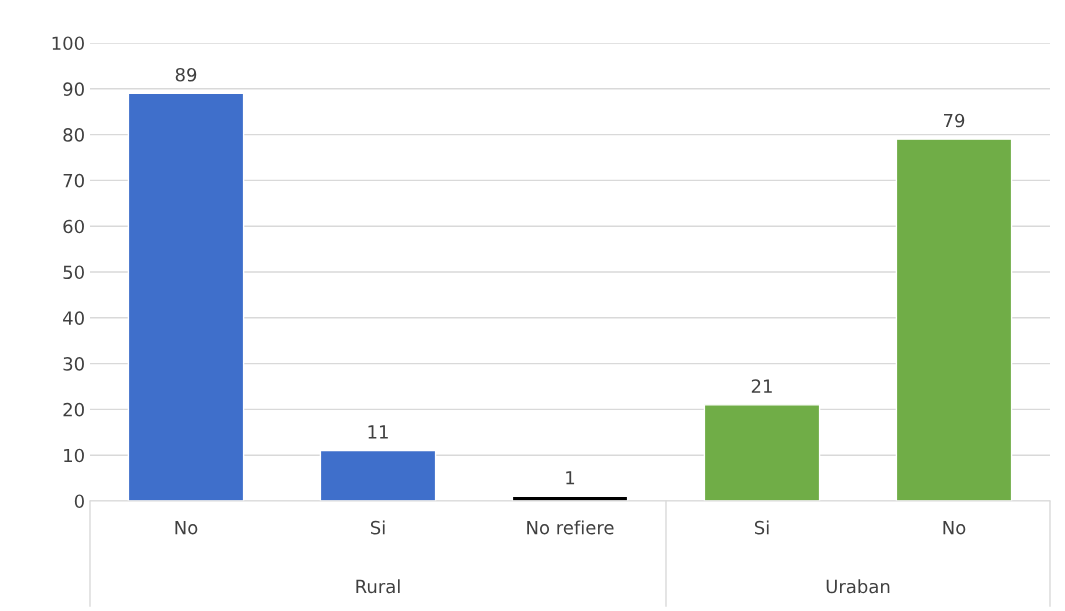 This screenshot has width=1065, height=611. I want to click on y-tick-label: 90, so click(73, 89).